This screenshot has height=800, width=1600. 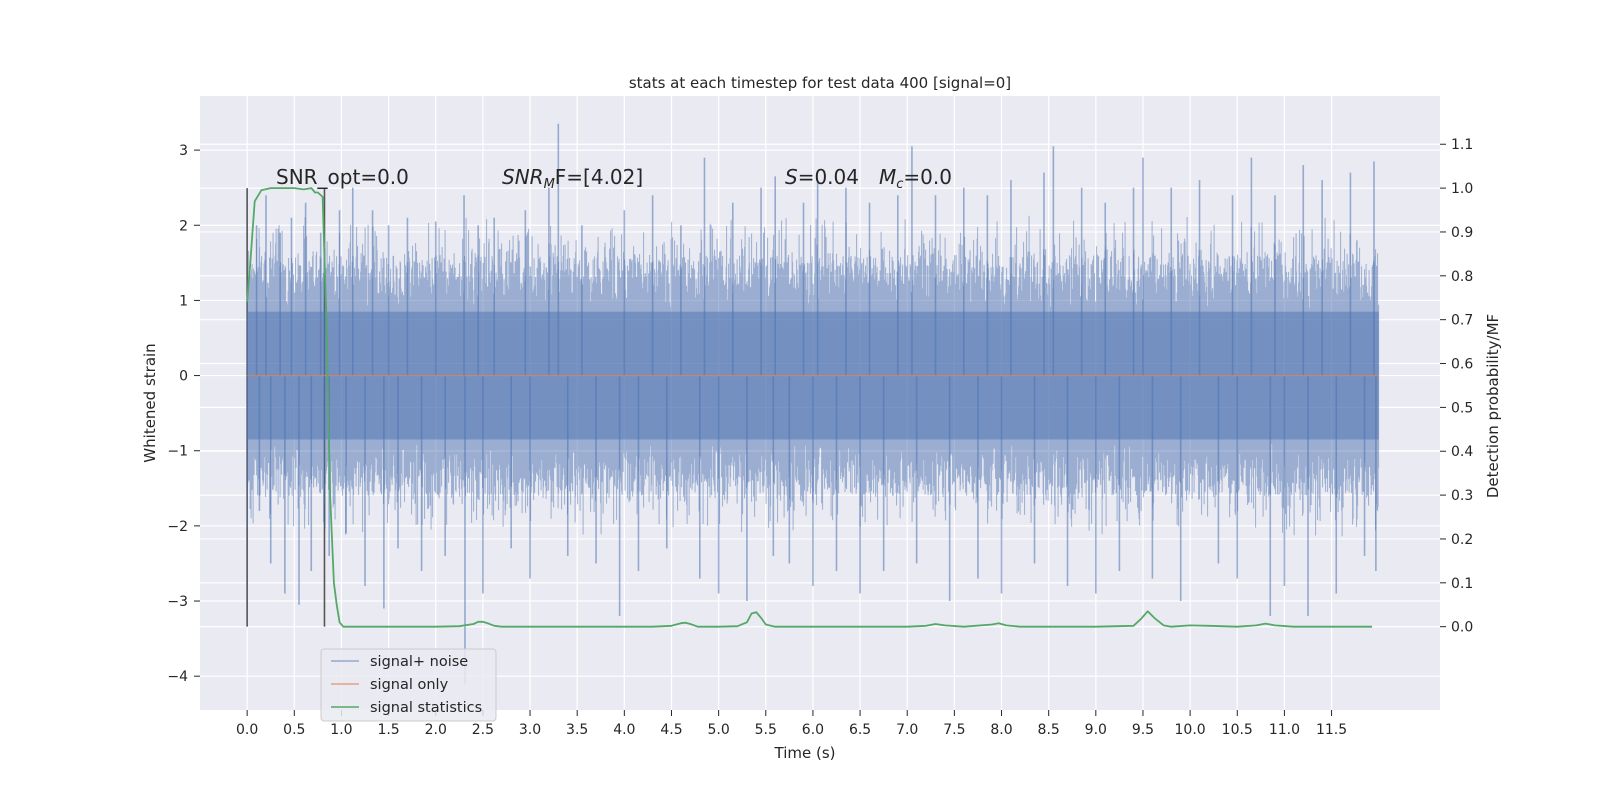 I want to click on annotation-mc-italic: M, so click(x=887, y=177).